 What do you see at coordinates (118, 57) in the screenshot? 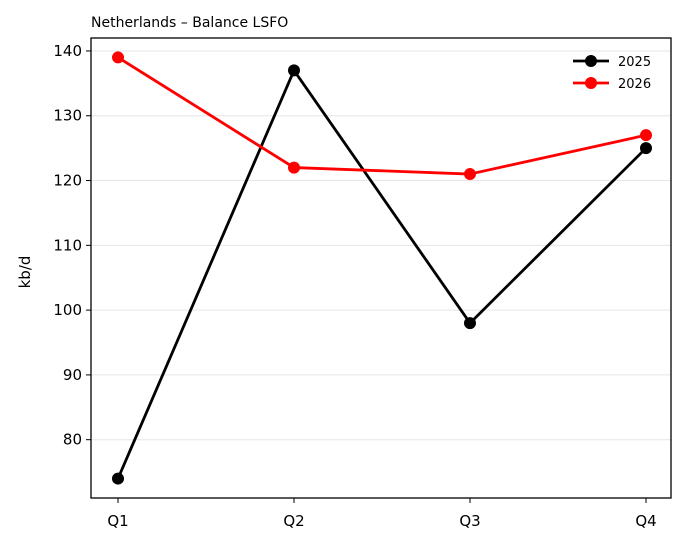
I see `data-point-2026-Q1` at bounding box center [118, 57].